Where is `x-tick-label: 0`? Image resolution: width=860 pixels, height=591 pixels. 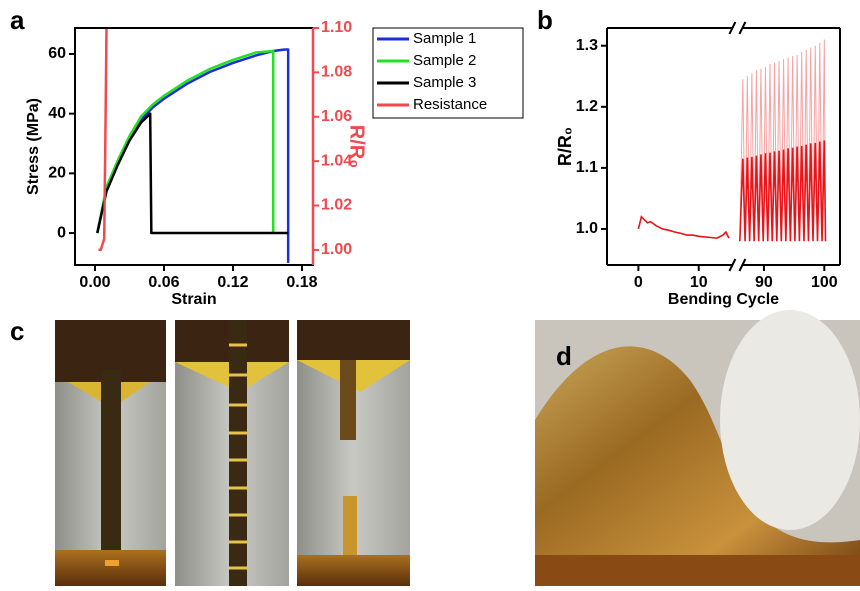
x-tick-label: 0 is located at coordinates (638, 282).